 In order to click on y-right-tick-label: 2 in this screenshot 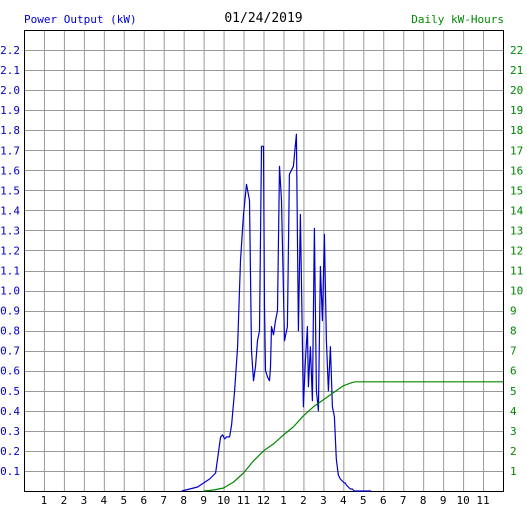, I will do `click(513, 451)`.